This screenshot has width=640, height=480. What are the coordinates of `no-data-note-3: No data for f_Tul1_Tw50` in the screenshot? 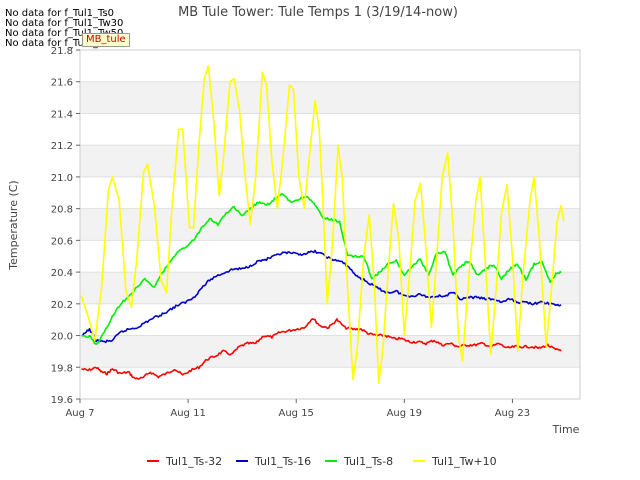 It's located at (64, 33).